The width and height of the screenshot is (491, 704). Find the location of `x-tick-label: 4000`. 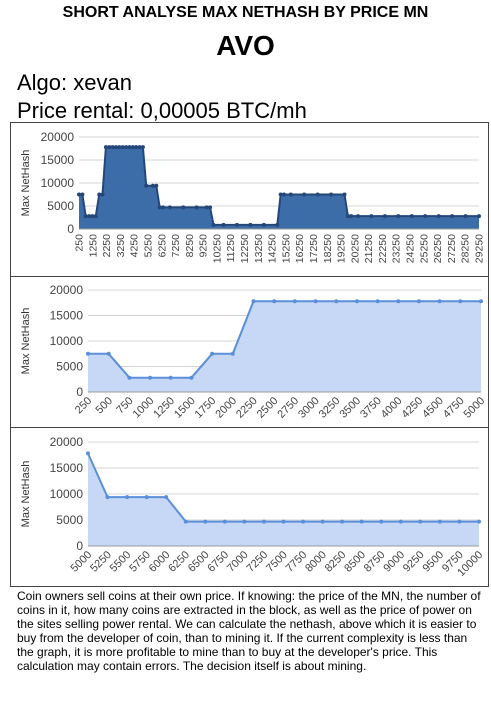

x-tick-label: 4000 is located at coordinates (392, 408).